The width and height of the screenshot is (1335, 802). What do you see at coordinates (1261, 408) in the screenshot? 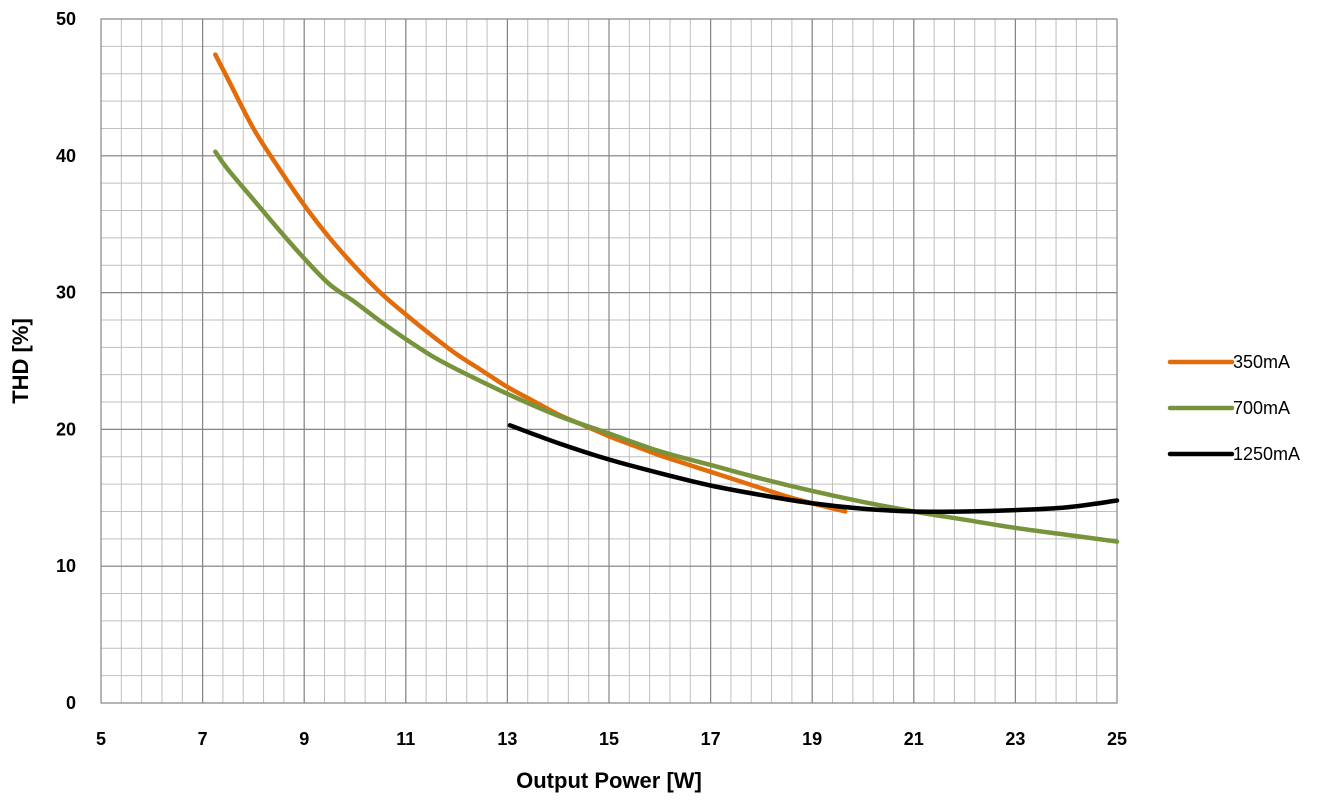
I see `legend-label-700mA: 700mA` at bounding box center [1261, 408].